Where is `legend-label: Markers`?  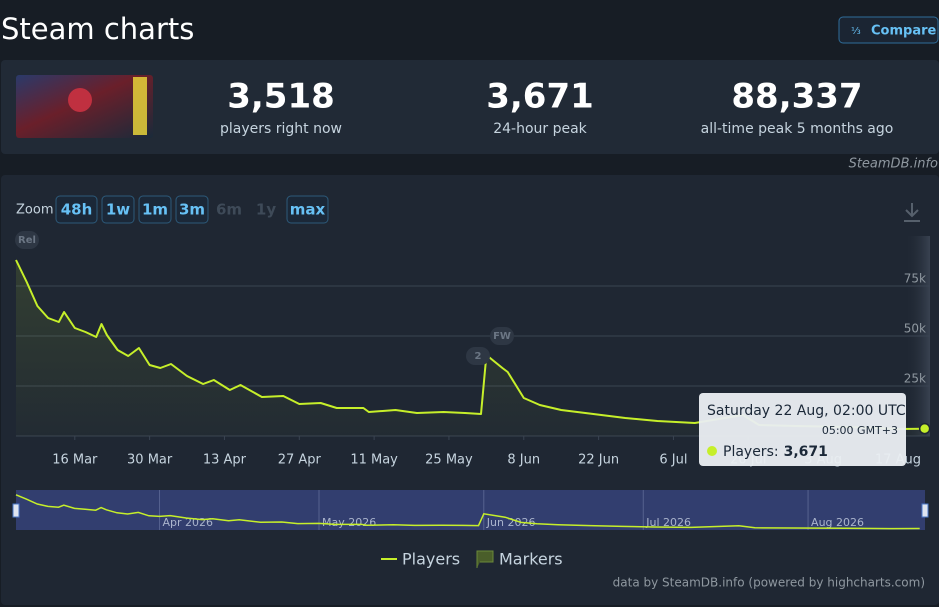
legend-label: Markers is located at coordinates (531, 559).